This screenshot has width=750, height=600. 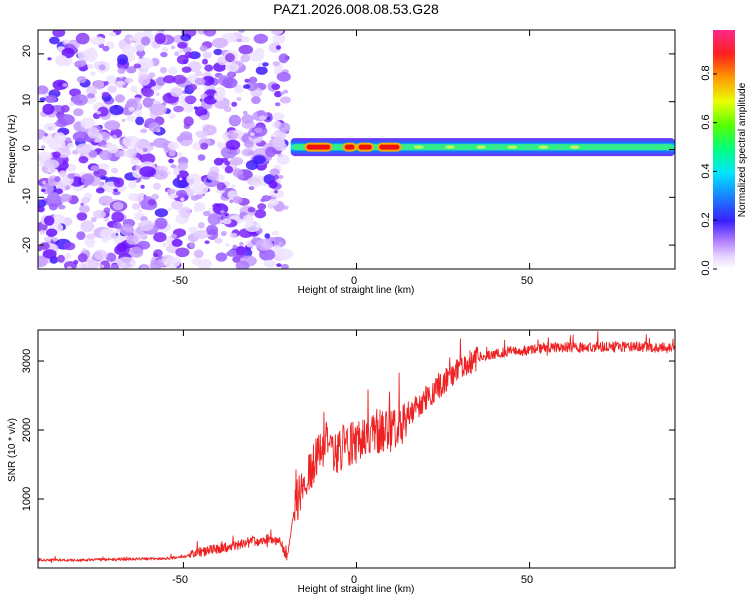 I want to click on ridge-speck, so click(x=418, y=147).